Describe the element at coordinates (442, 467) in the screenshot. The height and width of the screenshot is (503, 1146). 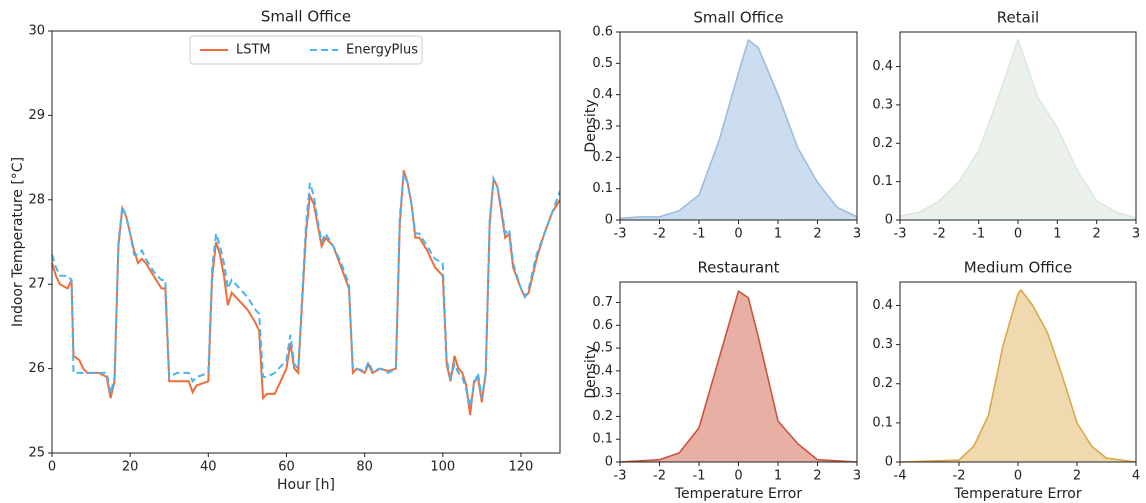
I see `x-tick-label: 100` at that location.